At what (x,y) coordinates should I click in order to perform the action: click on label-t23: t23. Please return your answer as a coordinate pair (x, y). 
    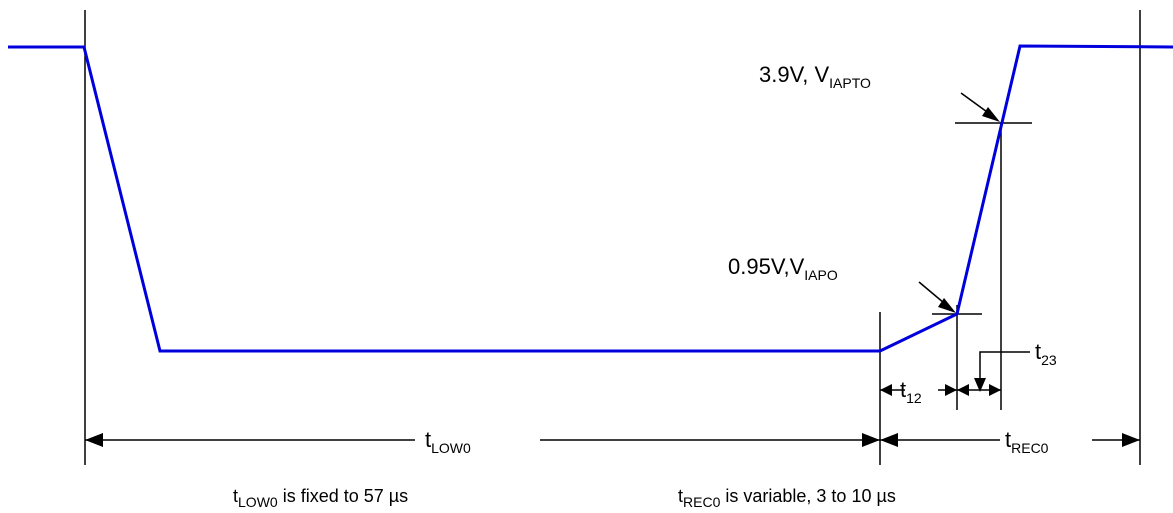
    Looking at the image, I should click on (1046, 353).